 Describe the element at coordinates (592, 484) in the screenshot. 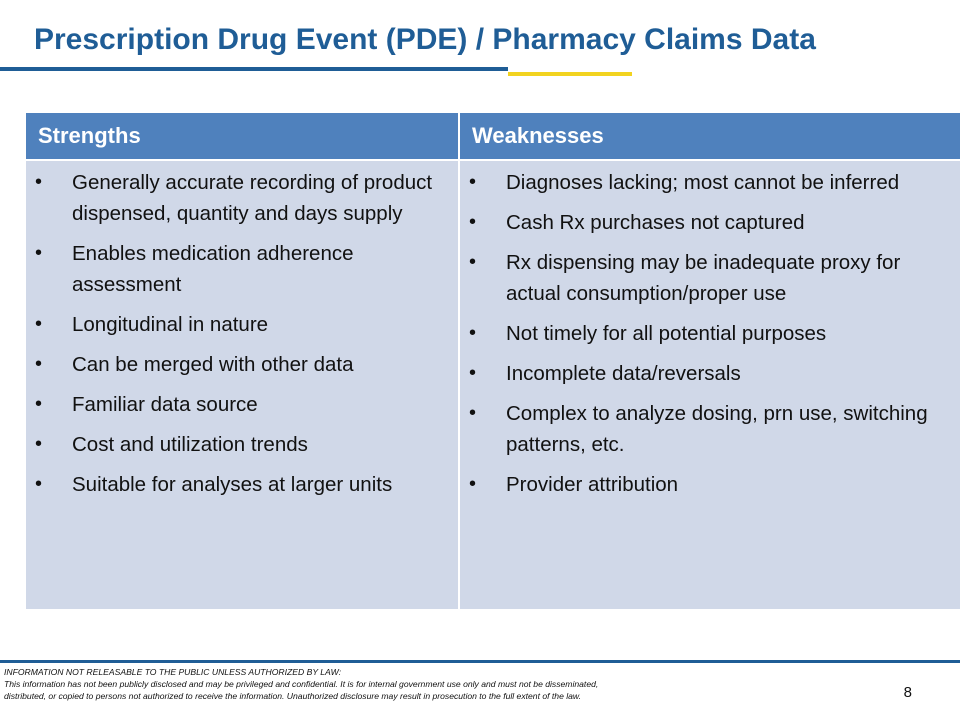

I see `weakness-text: Provider attribution` at that location.